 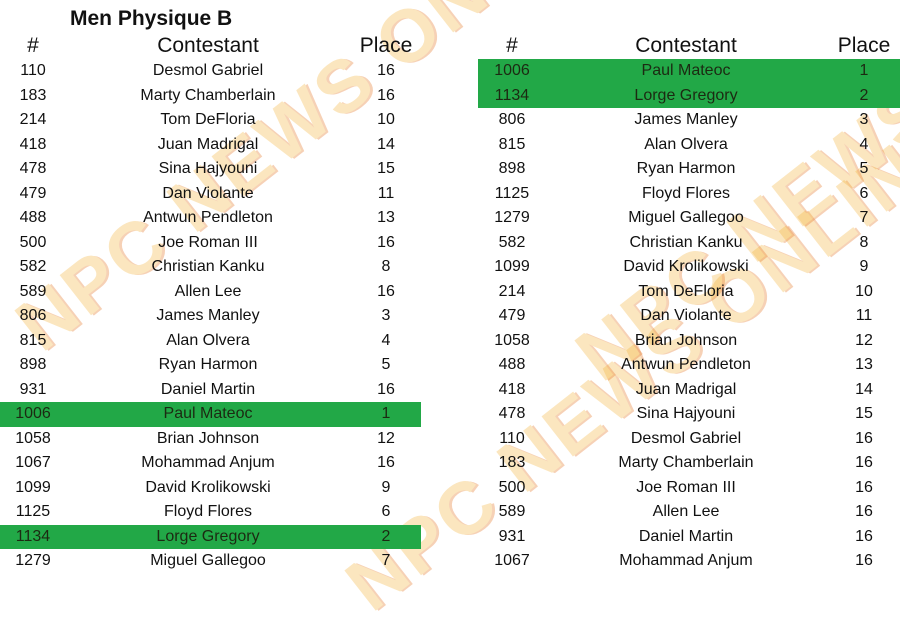 What do you see at coordinates (689, 537) in the screenshot?
I see `table-row: 931 Daniel Martin 16` at bounding box center [689, 537].